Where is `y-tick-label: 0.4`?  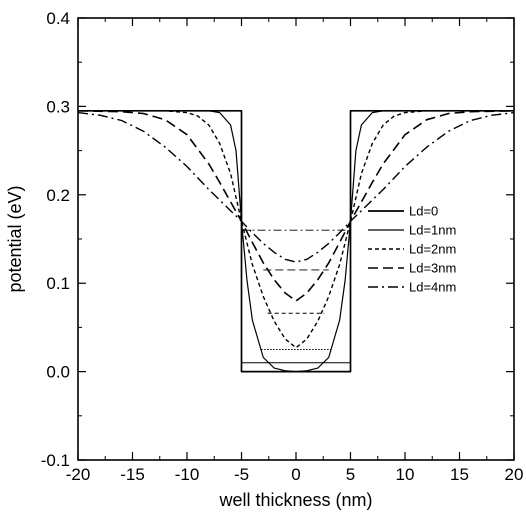 y-tick-label: 0.4 is located at coordinates (58, 18).